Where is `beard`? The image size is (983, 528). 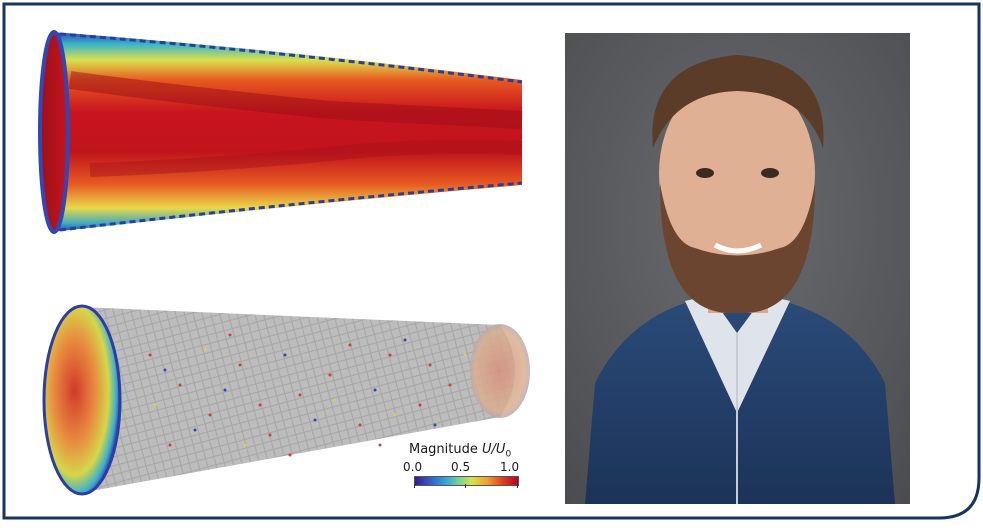
beard is located at coordinates (737, 248).